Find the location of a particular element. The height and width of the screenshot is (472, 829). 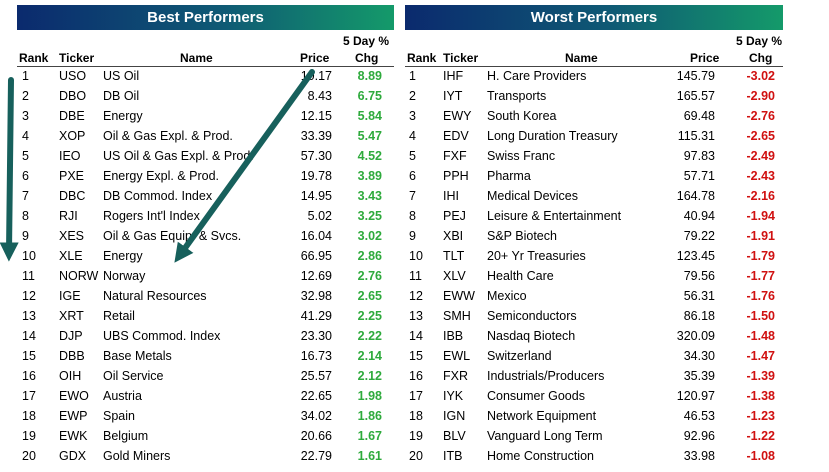

worst-cell-price: 35.39 is located at coordinates (699, 376).